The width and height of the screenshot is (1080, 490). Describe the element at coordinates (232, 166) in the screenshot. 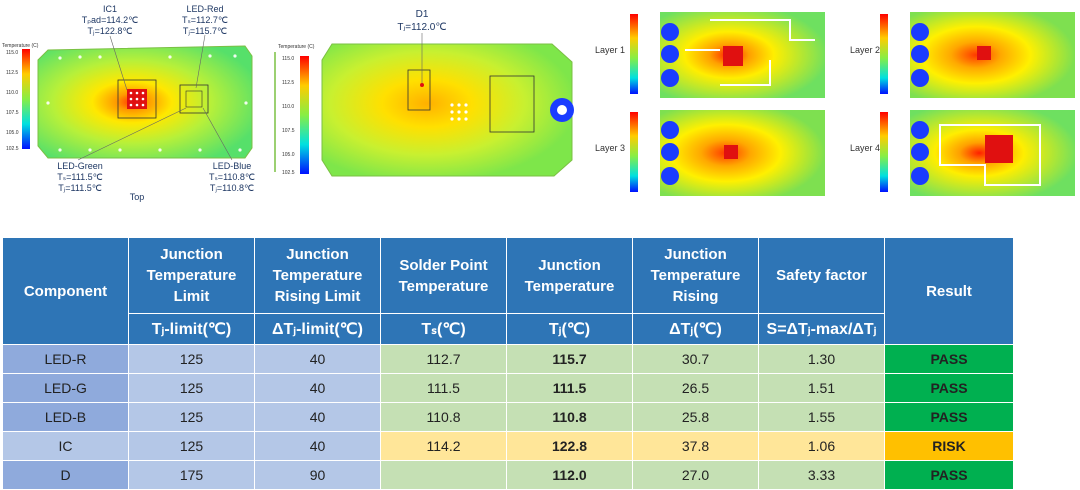

I see `led-blue-label: LED-Blue` at that location.